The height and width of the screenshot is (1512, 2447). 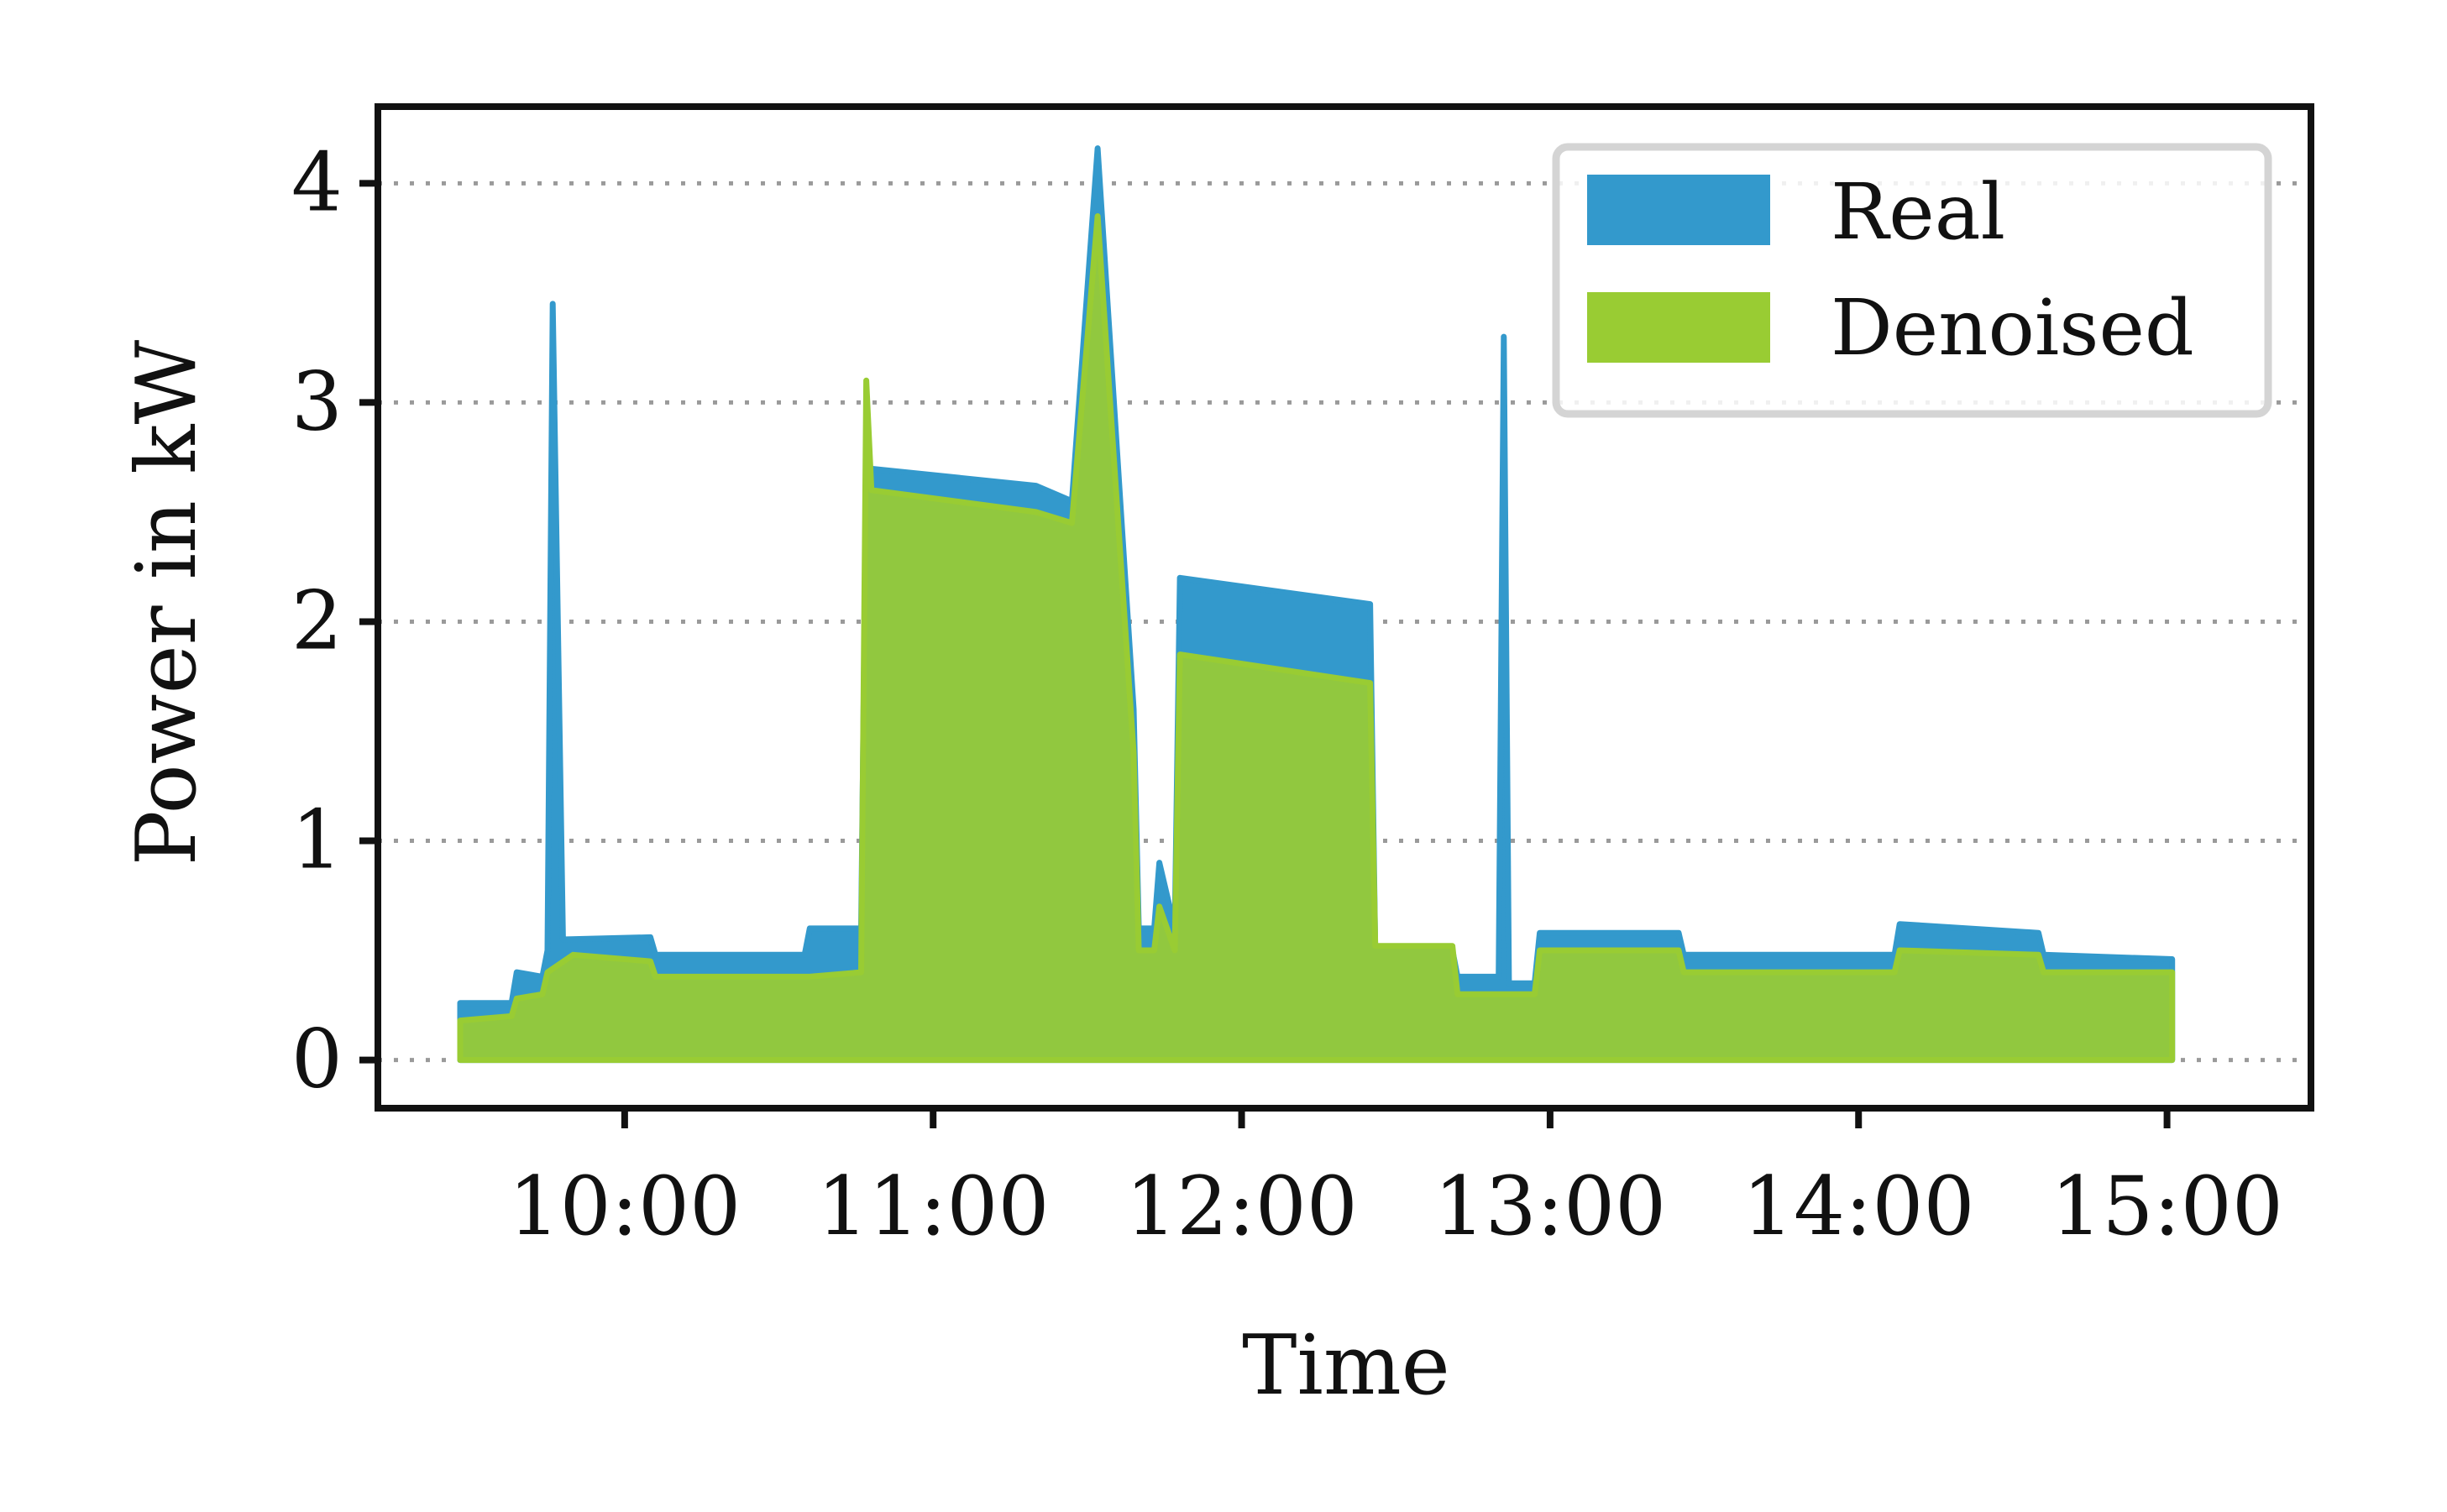 What do you see at coordinates (317, 182) in the screenshot?
I see `y-tick-label: 4` at bounding box center [317, 182].